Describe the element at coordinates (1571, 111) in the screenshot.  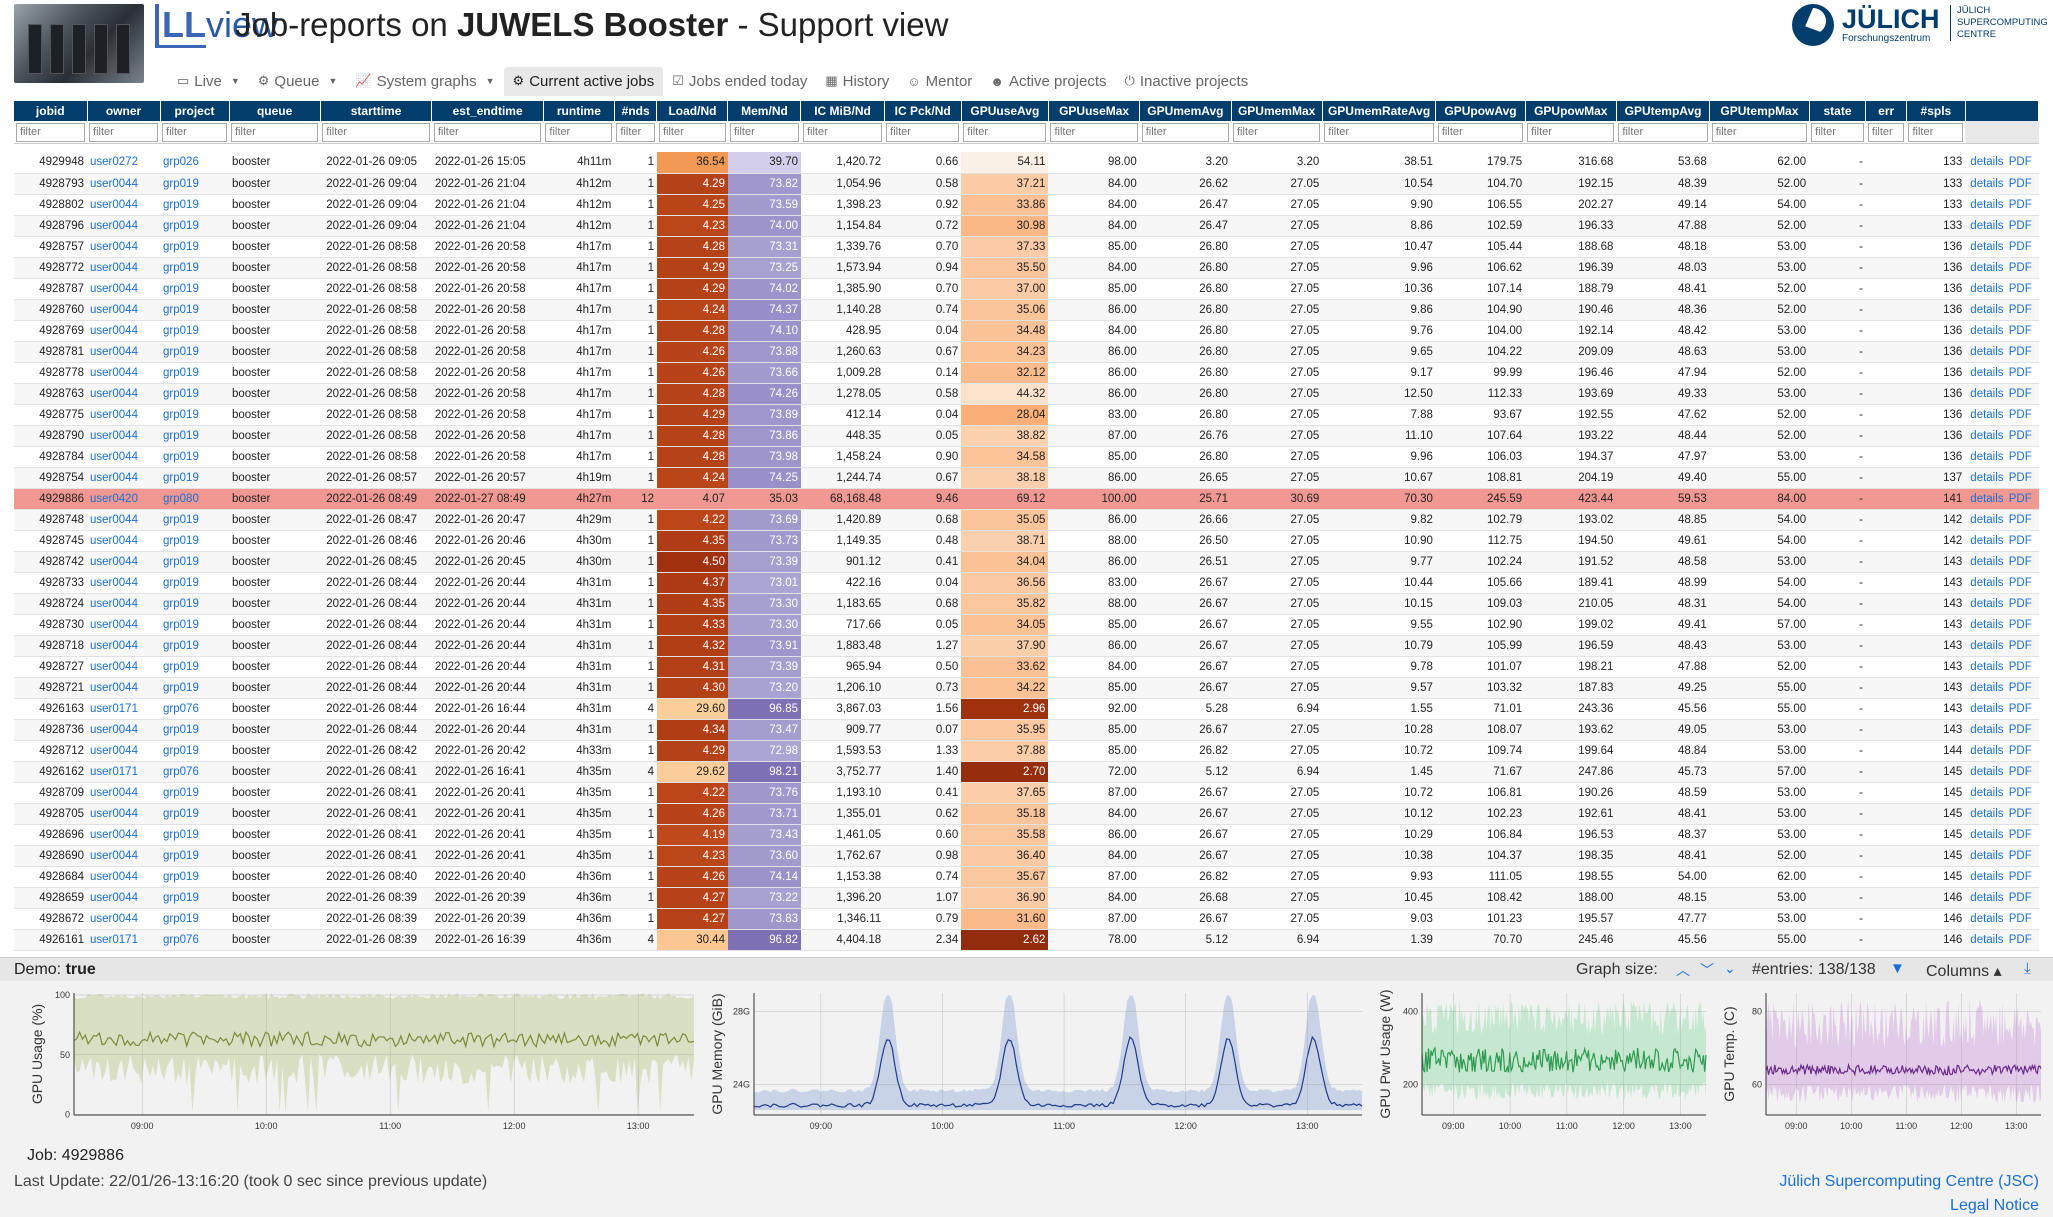
I see `column-header: GPUpowMax` at that location.